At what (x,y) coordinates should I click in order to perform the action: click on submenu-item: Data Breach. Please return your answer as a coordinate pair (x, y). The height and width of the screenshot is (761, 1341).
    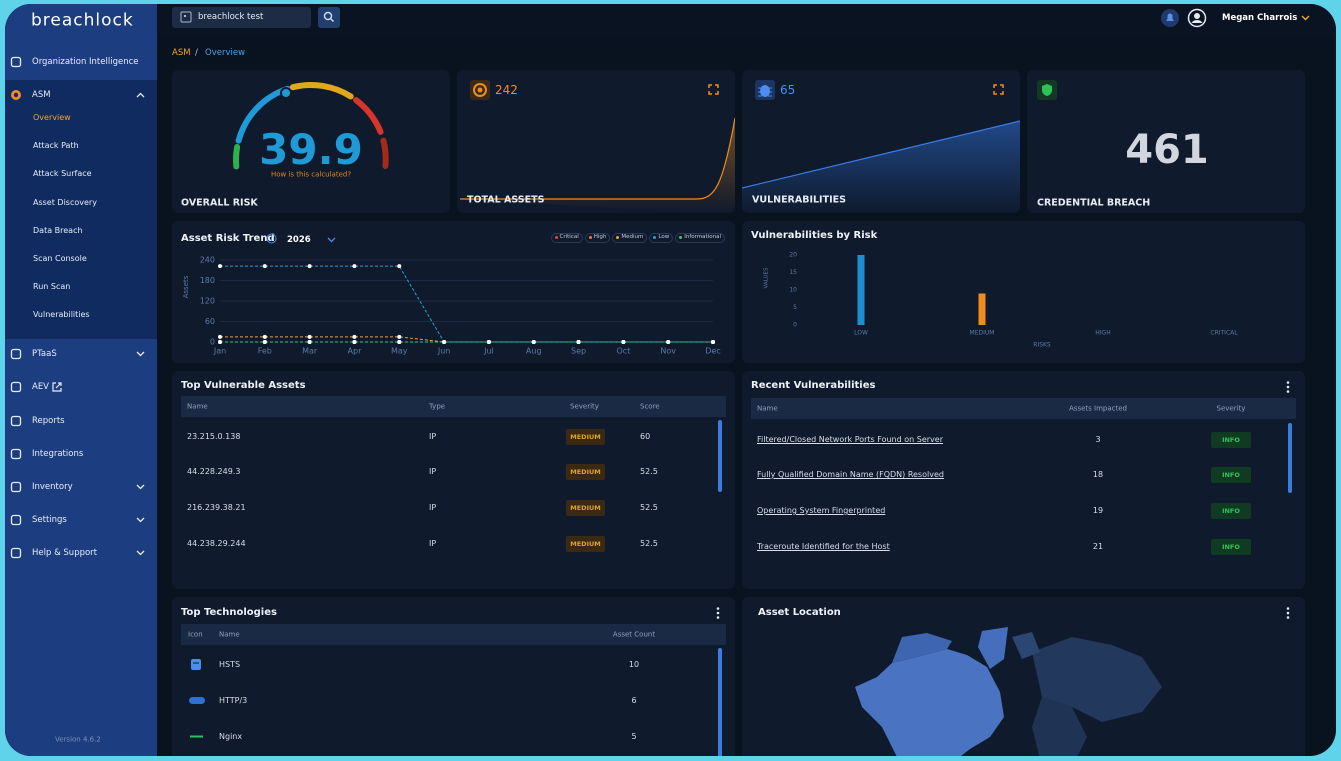
    Looking at the image, I should click on (58, 230).